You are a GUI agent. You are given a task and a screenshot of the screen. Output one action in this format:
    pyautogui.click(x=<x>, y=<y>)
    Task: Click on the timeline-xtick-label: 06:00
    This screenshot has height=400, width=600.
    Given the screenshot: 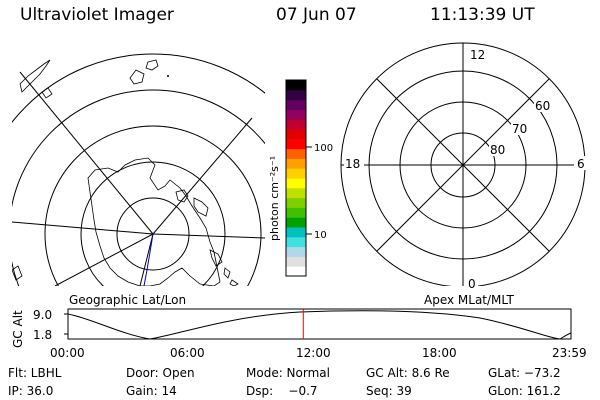 What is the action you would take?
    pyautogui.click(x=187, y=353)
    